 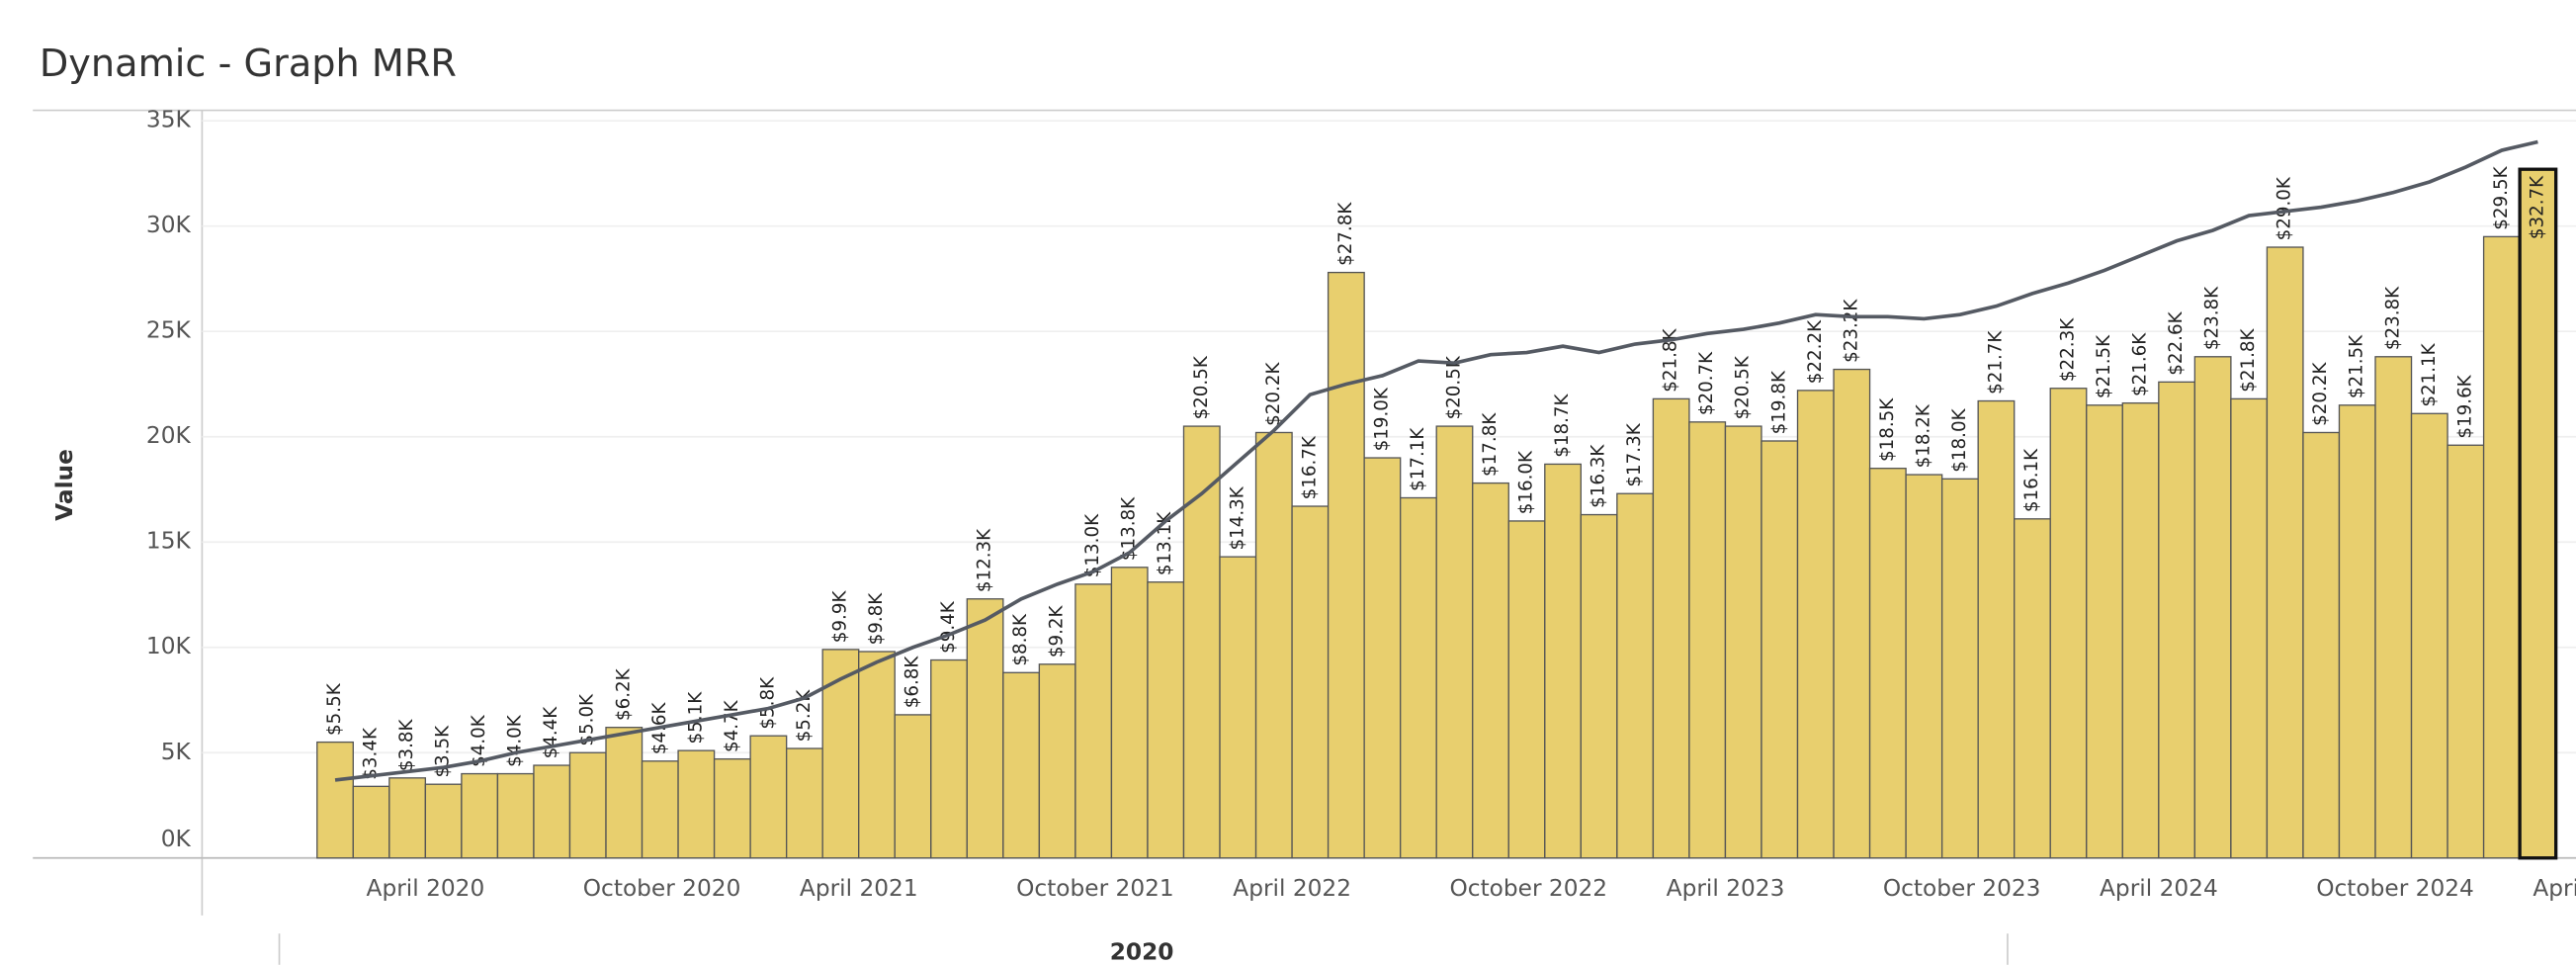 I want to click on x-tick-label: April 2023, so click(x=1726, y=889).